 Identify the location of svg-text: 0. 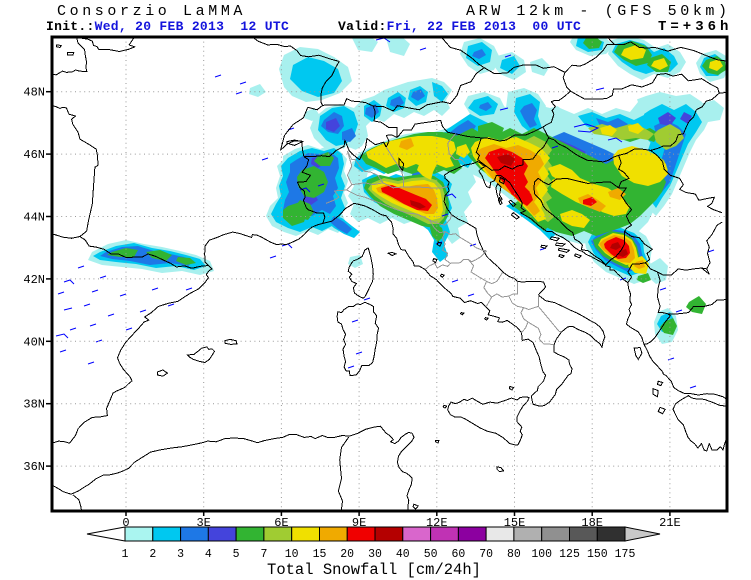
(125, 523).